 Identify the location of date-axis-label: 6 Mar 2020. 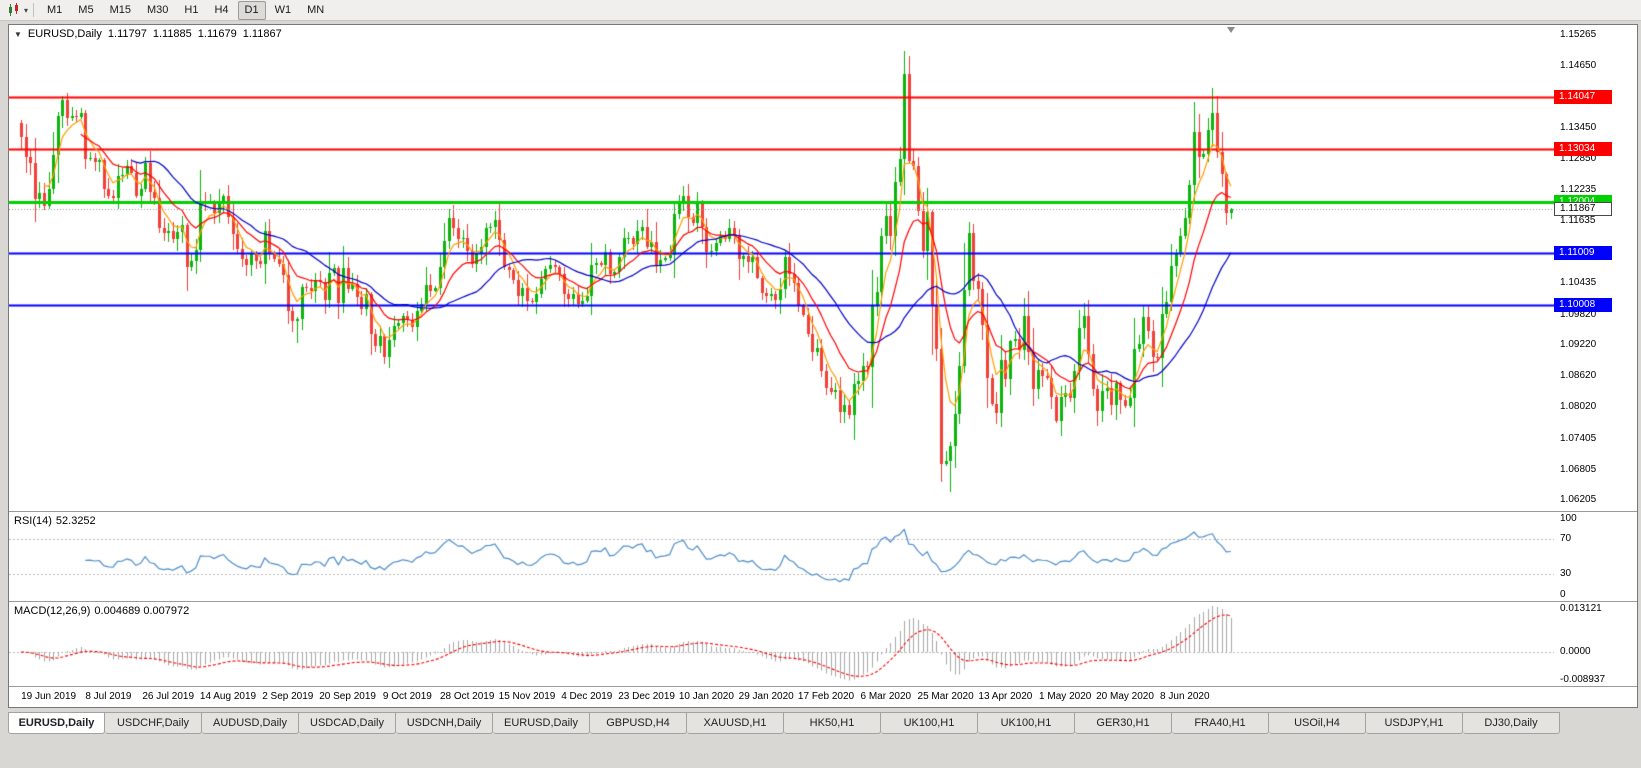
(886, 696).